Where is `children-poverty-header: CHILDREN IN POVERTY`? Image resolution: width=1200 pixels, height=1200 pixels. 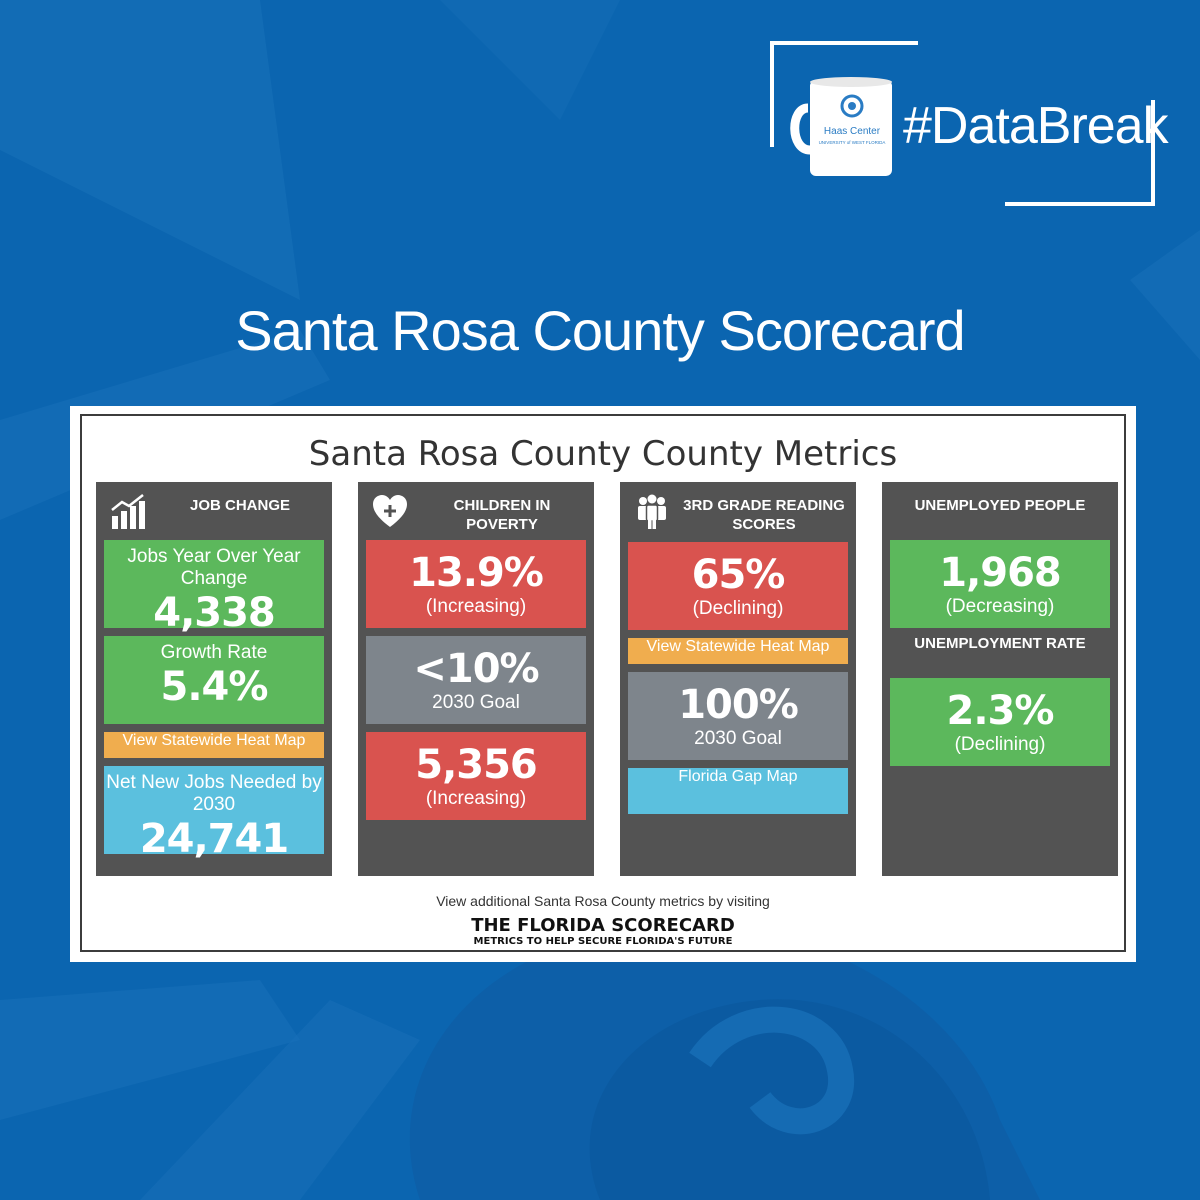
children-poverty-header: CHILDREN IN POVERTY is located at coordinates (476, 510).